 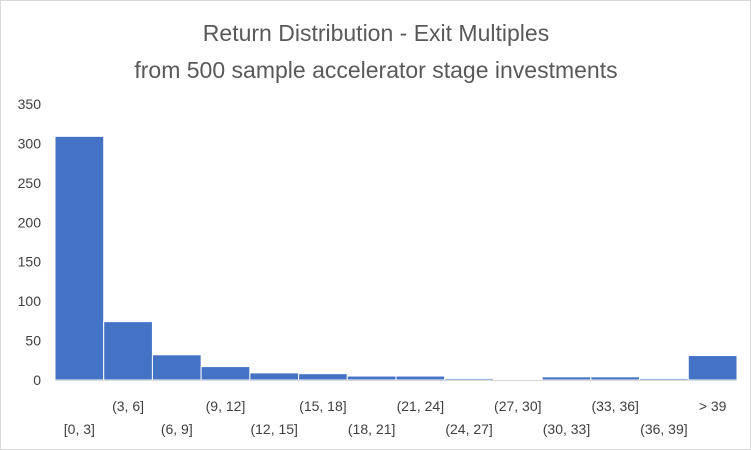 I want to click on y-tick-label: 50, so click(x=33, y=341).